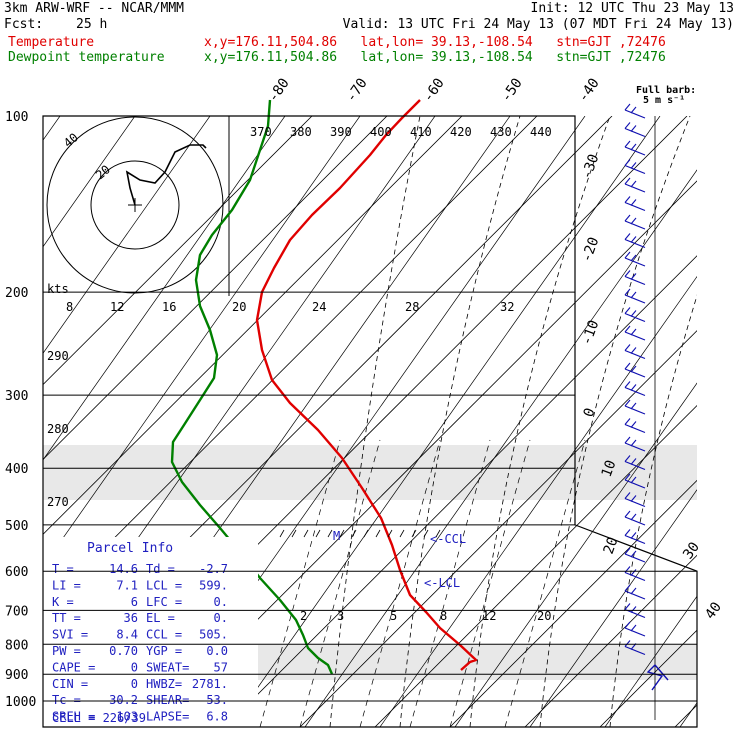 This screenshot has width=740, height=744. What do you see at coordinates (134, 667) in the screenshot?
I see `parcel-info-value: 0` at bounding box center [134, 667].